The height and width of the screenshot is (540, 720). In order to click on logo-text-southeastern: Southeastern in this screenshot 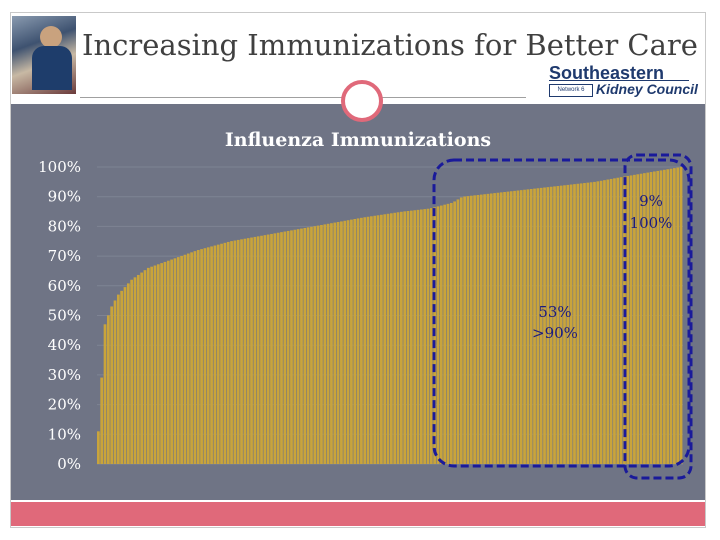, I will do `click(607, 73)`.